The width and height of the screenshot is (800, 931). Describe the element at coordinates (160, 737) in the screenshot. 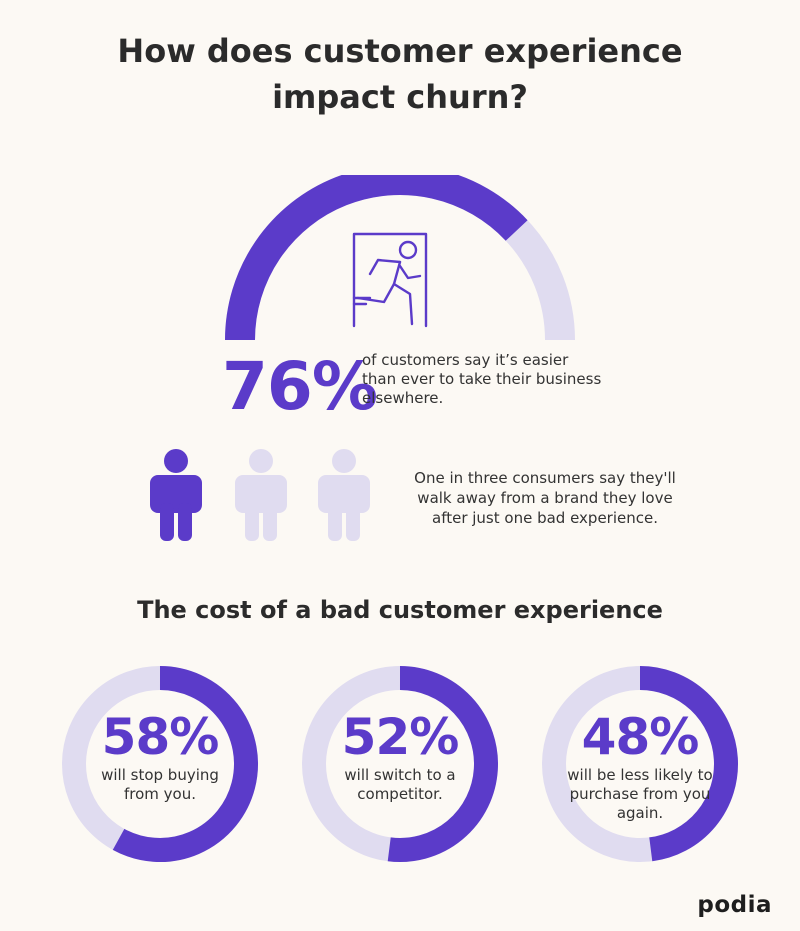

I see `donut-value: 58%` at that location.